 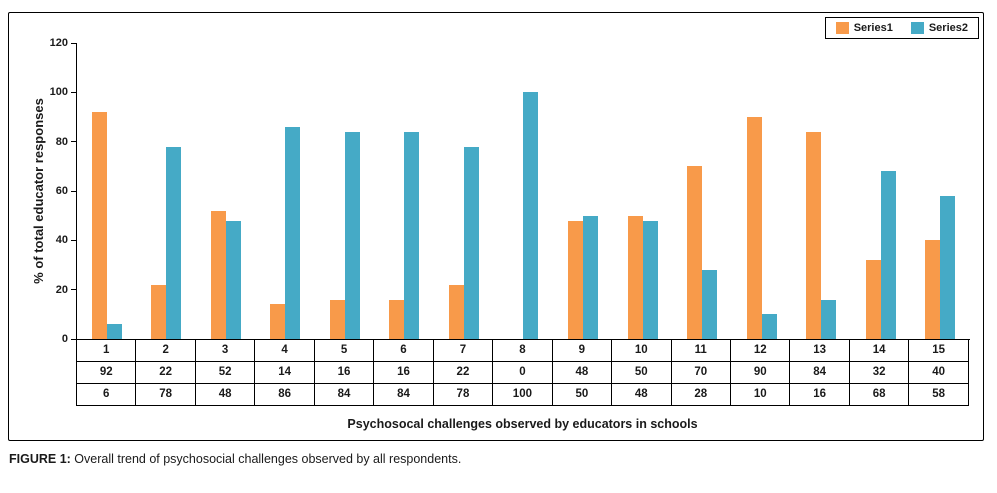 I want to click on table-cell: 12, so click(x=760, y=350).